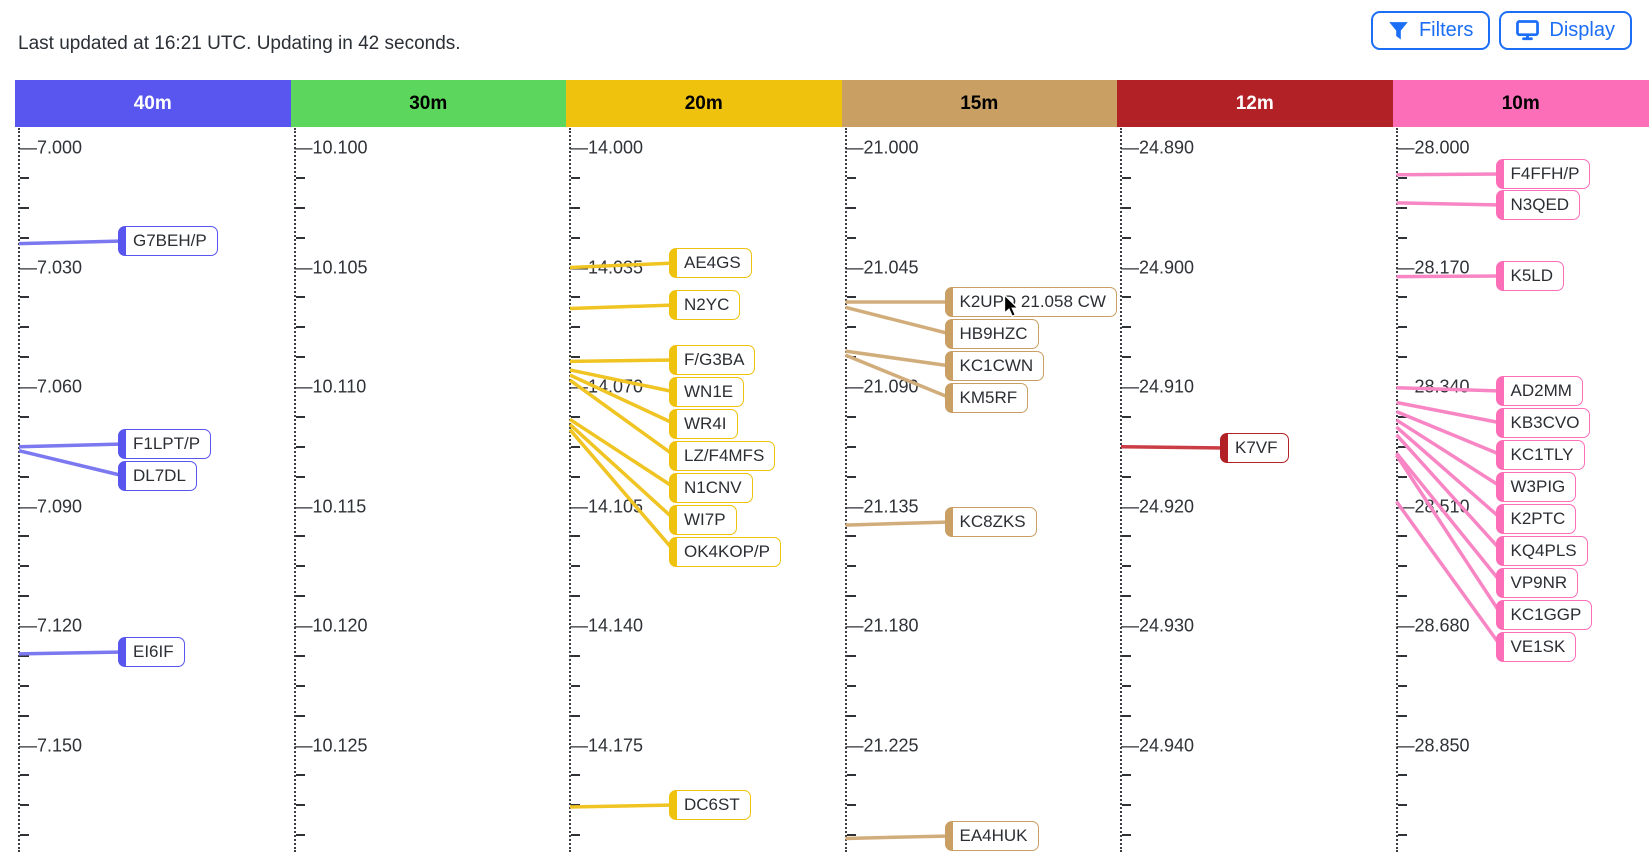  I want to click on tick-label: —21.135, so click(882, 506).